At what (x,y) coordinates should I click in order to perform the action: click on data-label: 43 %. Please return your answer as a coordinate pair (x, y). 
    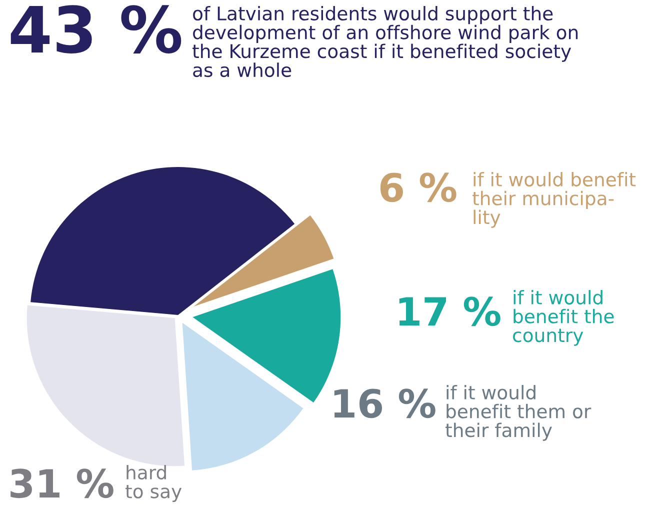
    Looking at the image, I should click on (96, 29).